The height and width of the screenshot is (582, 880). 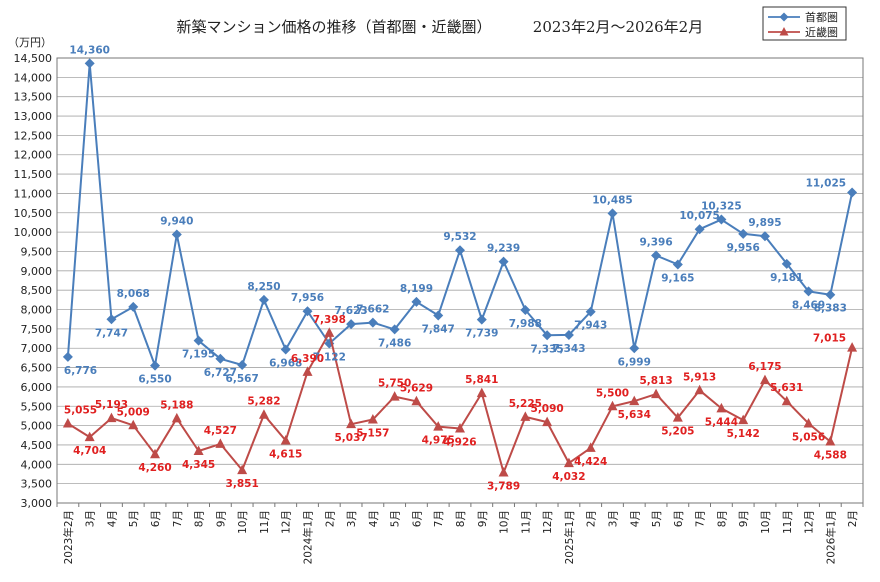 What do you see at coordinates (655, 381) in the screenshot?
I see `data-label: 5,813` at bounding box center [655, 381].